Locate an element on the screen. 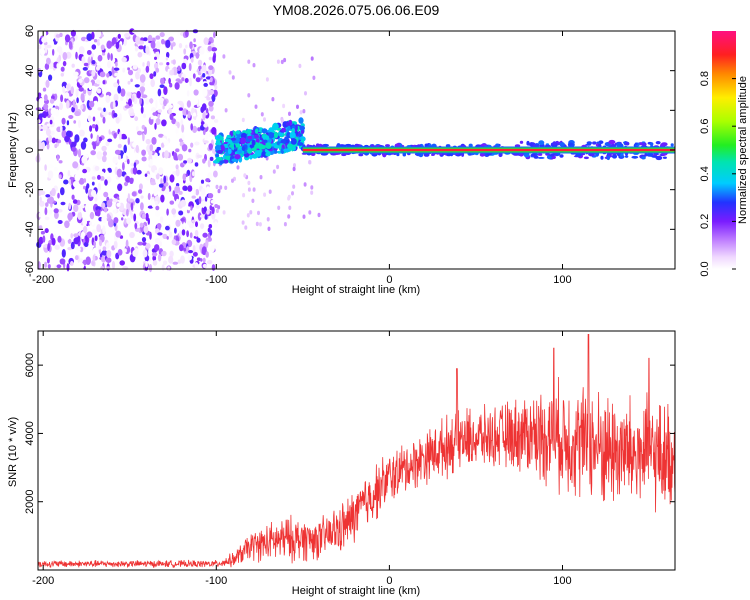 This screenshot has width=750, height=600. spectrogram-y-tick-label: 0 is located at coordinates (30, 150).